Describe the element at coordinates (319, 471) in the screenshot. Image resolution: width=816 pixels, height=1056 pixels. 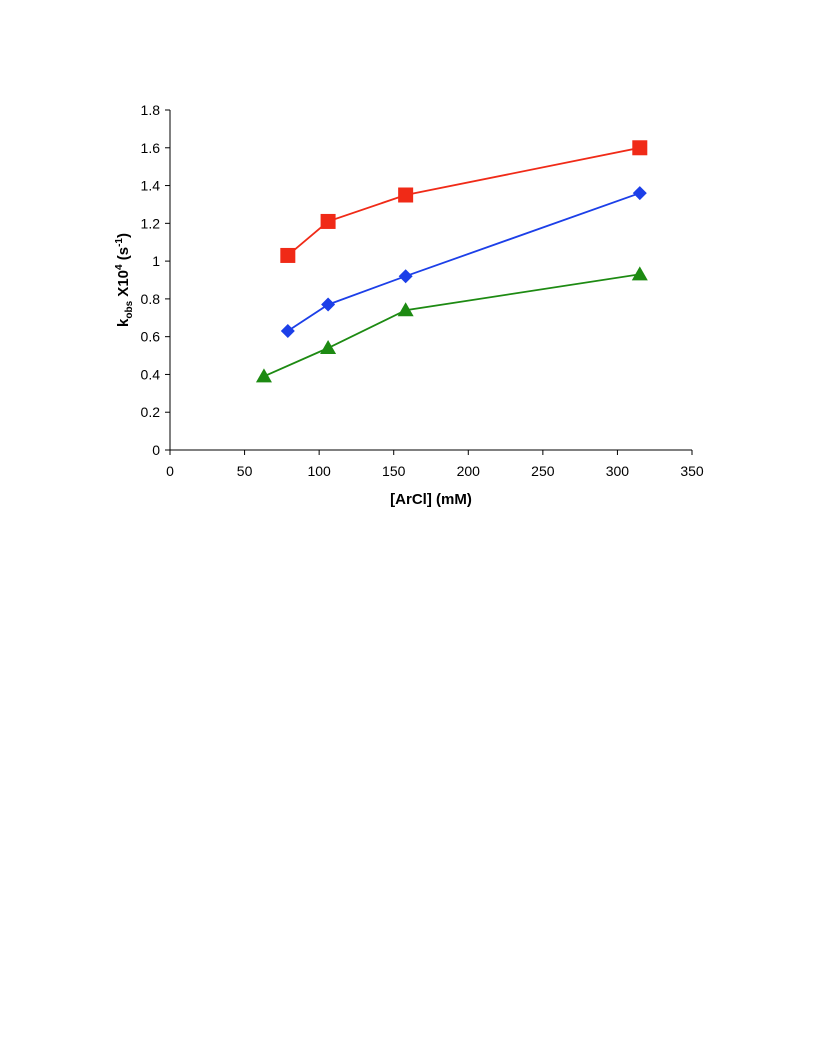
I see `x-tick-label: 100` at that location.